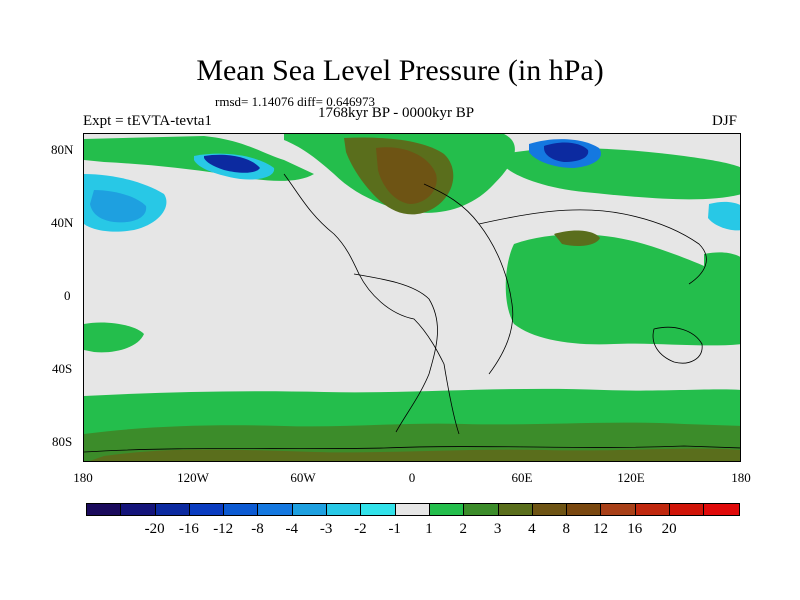 This screenshot has height=600, width=800. Describe the element at coordinates (232, 163) in the screenshot. I see `canadian-dark-low` at that location.